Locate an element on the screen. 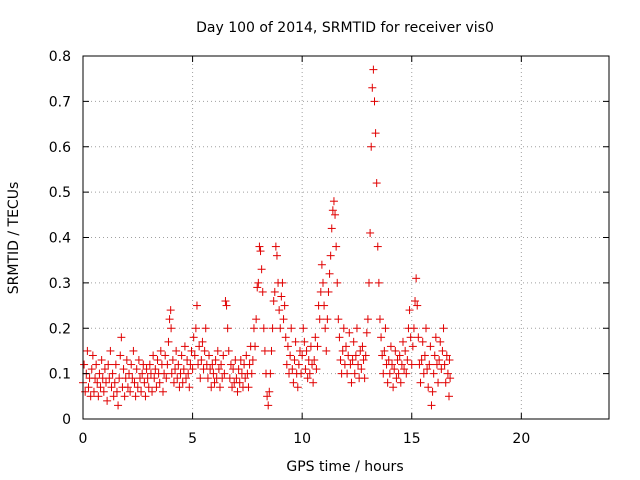  y-tick-label: 0.8 is located at coordinates (60, 57).